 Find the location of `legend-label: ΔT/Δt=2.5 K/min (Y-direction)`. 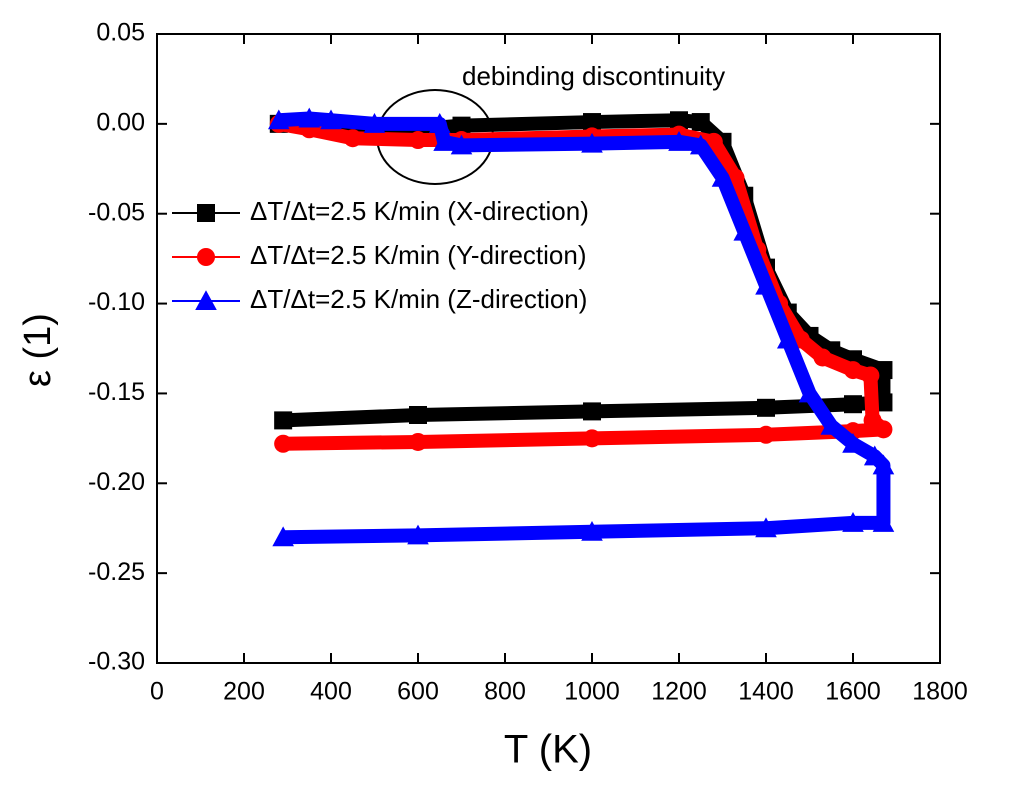

legend-label: ΔT/Δt=2.5 K/min (Y-direction) is located at coordinates (418, 255).